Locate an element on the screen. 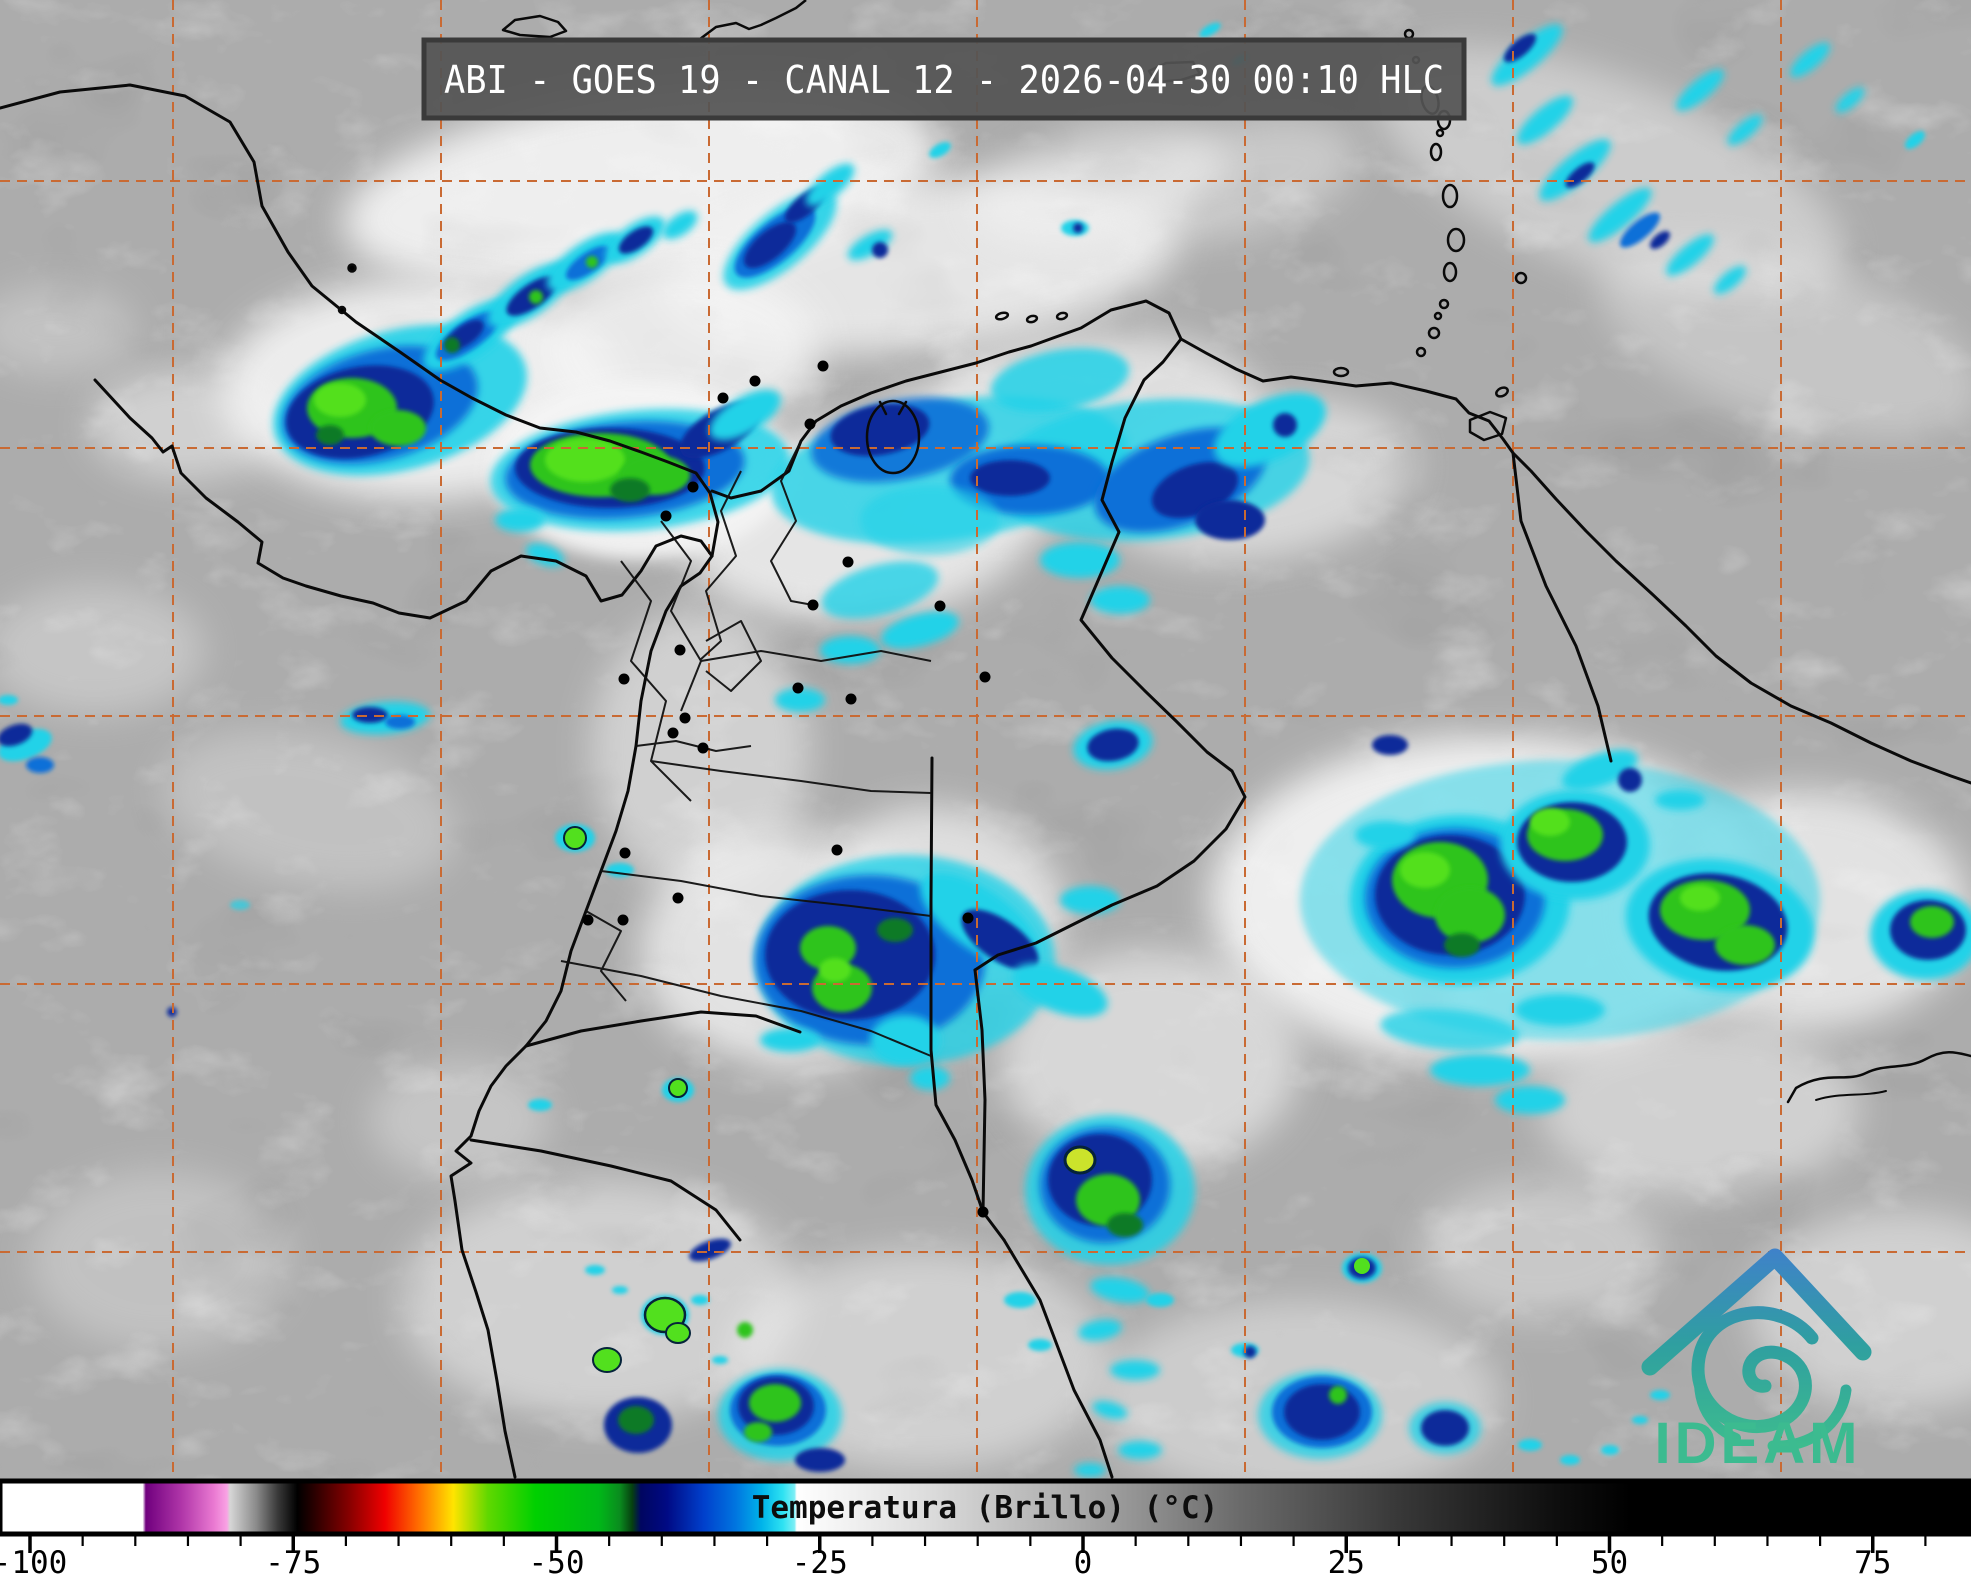 Image resolution: width=1971 pixels, height=1577 pixels. storm-cell-northwest is located at coordinates (485, 343).